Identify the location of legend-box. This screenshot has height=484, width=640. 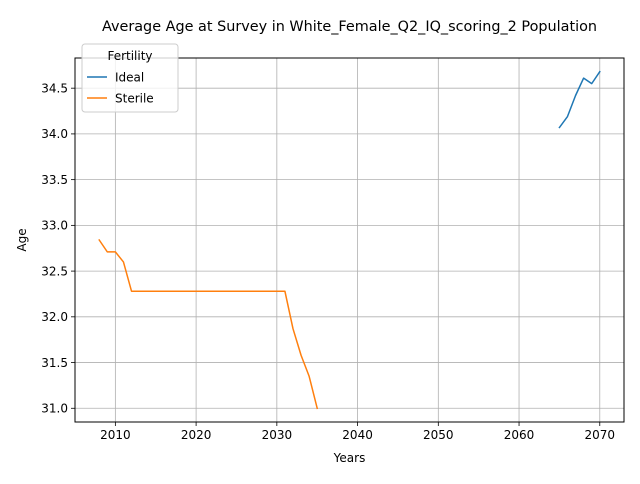
(130, 78).